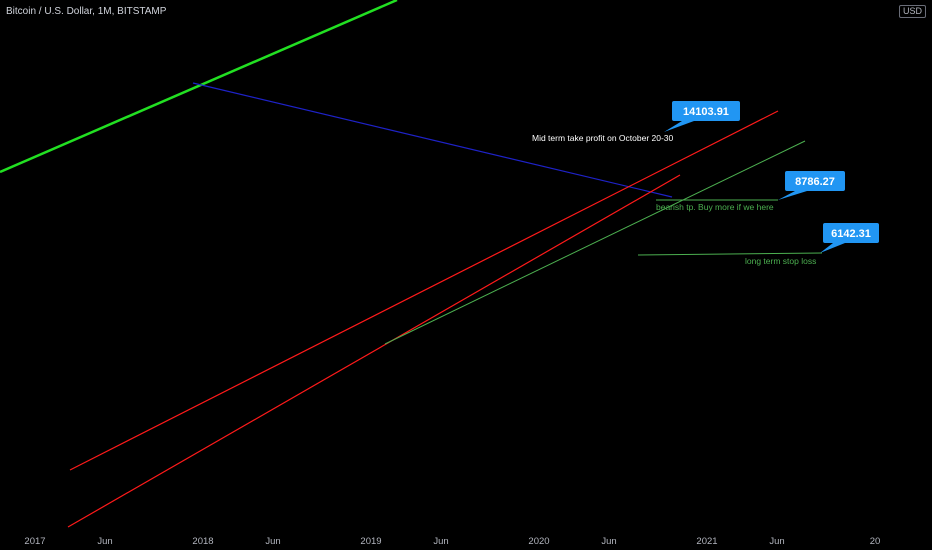 Image resolution: width=932 pixels, height=550 pixels. I want to click on x-tick-label: 2017, so click(34, 541).